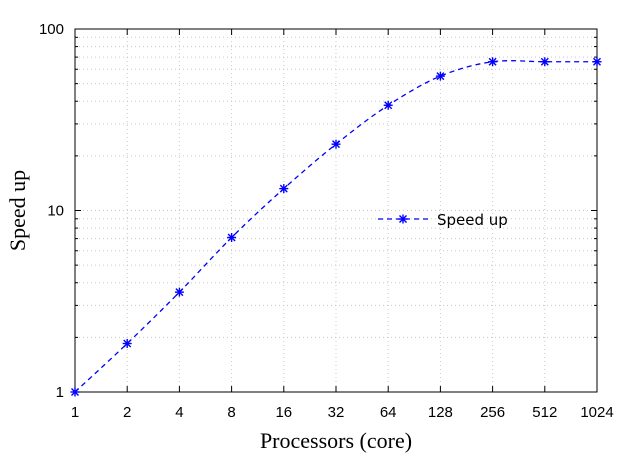 This screenshot has height=458, width=627. I want to click on legend: Speed up, so click(443, 220).